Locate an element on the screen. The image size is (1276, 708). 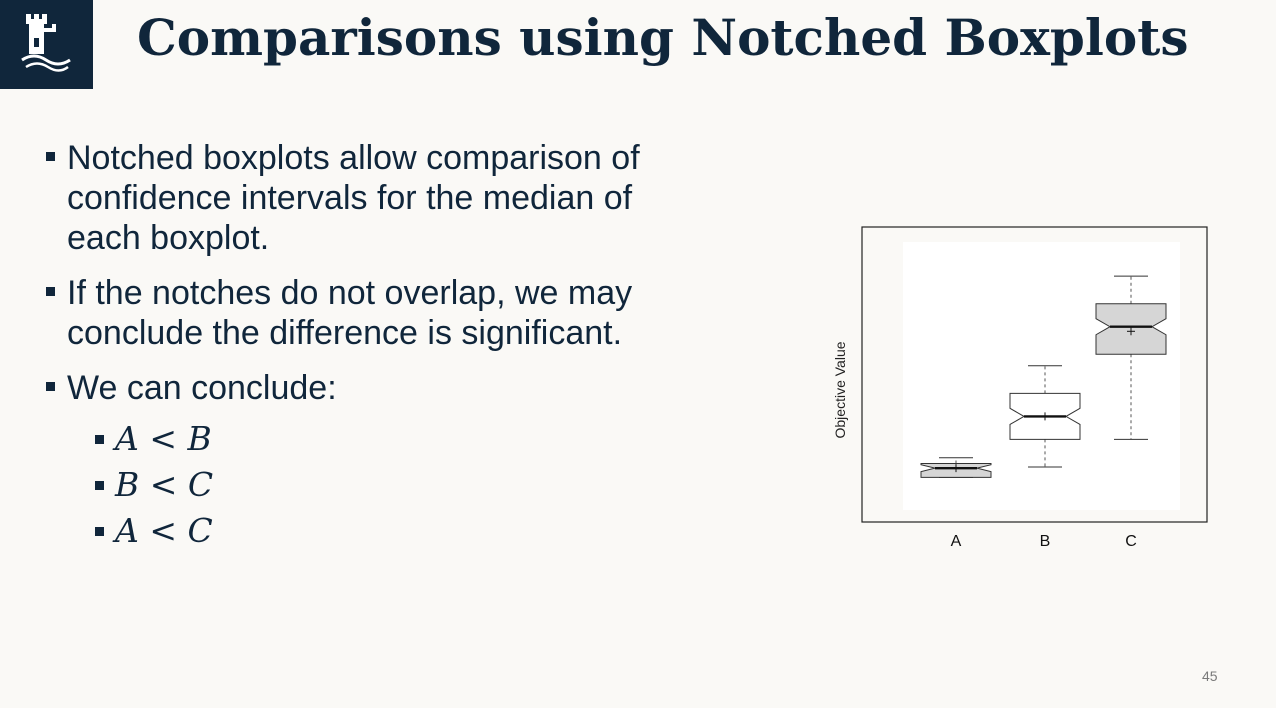
castle-tower-icon is located at coordinates (46, 43).